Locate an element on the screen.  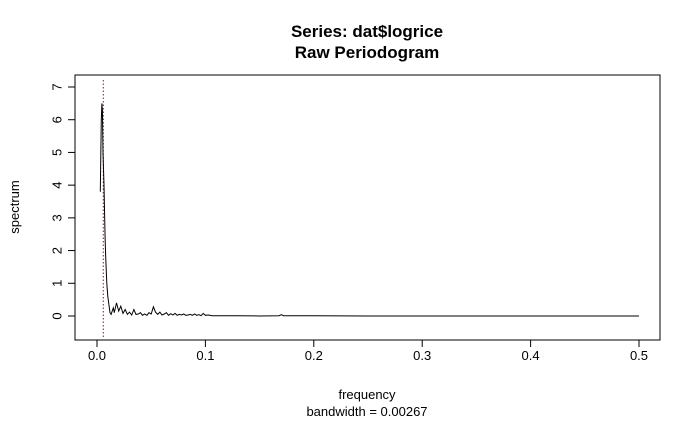
x-tick-label: 0.0 is located at coordinates (97, 355).